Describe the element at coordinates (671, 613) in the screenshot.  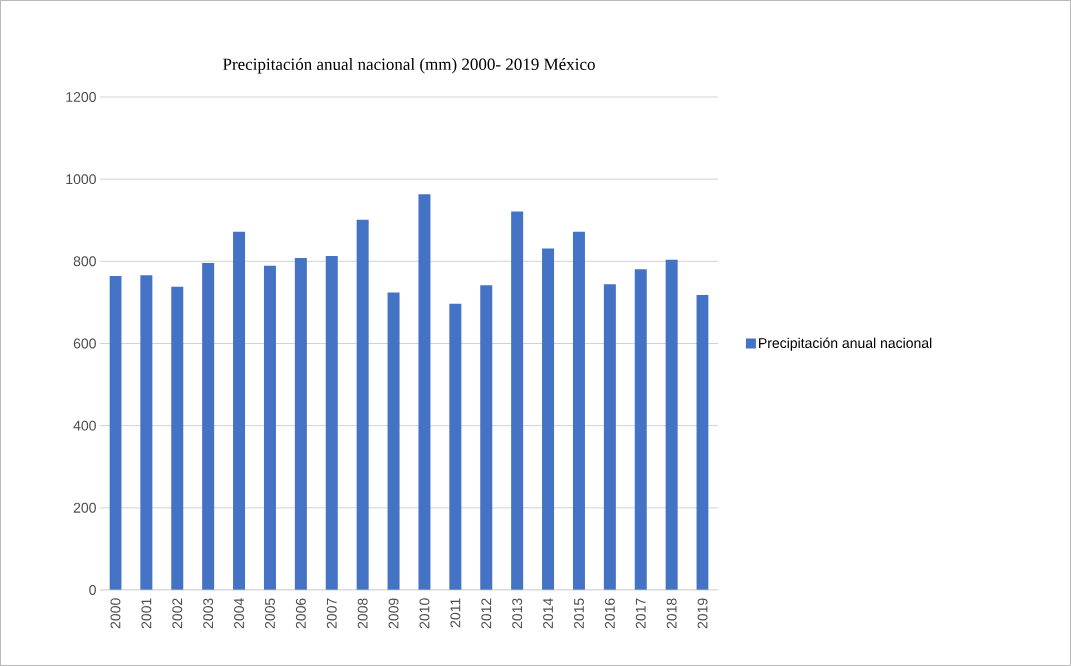
I see `x-tick-label: 2018` at that location.